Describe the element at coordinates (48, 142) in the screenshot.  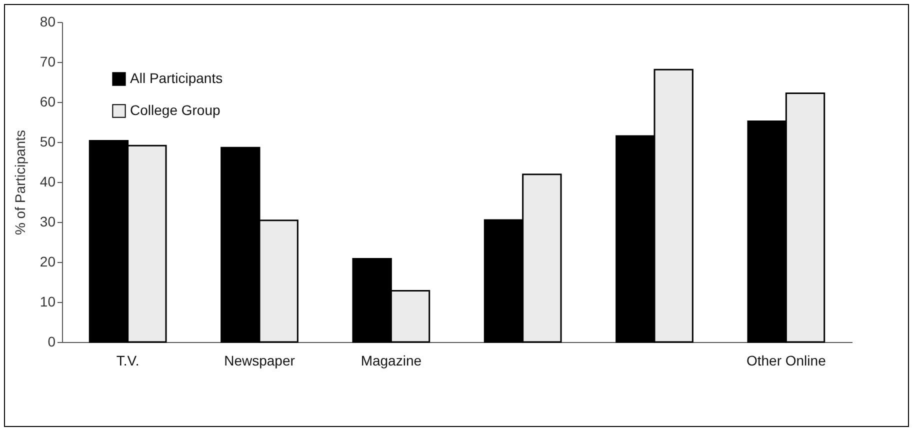
I see `y-tick-label: 50` at that location.